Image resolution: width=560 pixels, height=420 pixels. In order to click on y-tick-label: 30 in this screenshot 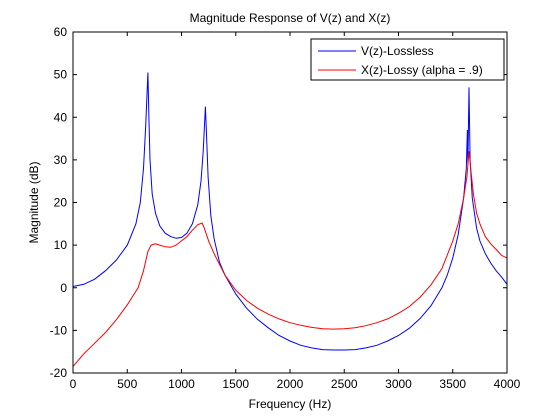, I will do `click(61, 160)`.